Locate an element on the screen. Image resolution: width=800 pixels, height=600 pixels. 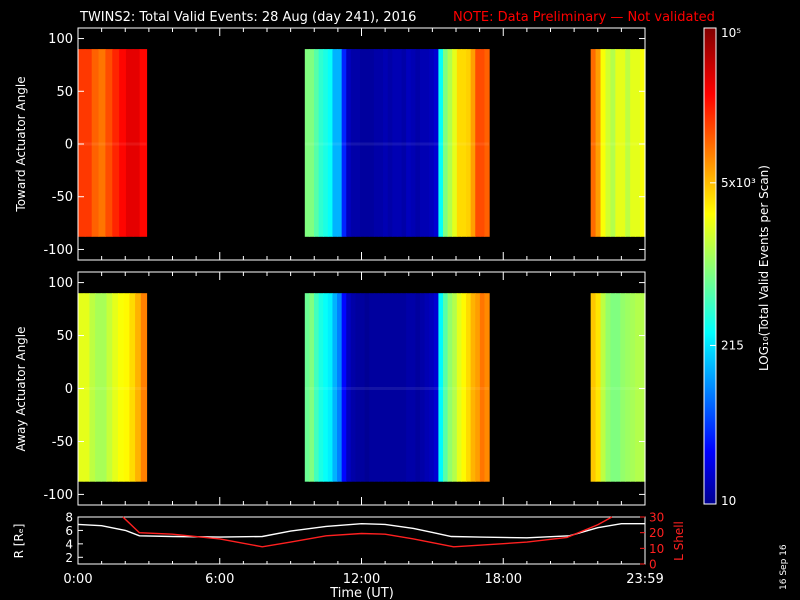
radius-tick-label: 4 is located at coordinates (69, 544).